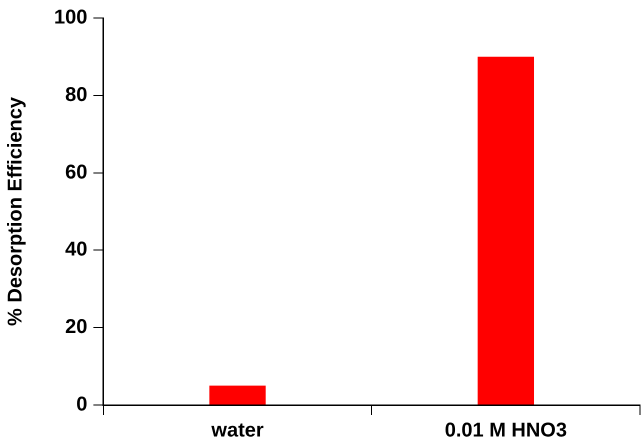  What do you see at coordinates (15, 211) in the screenshot?
I see `y-axis-title: % Desorption Efficiency` at bounding box center [15, 211].